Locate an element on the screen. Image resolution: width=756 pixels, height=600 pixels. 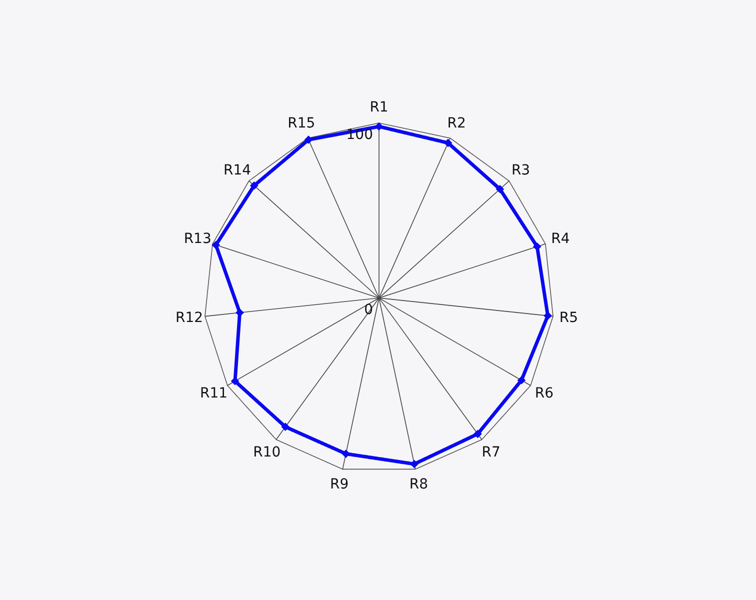
spoke-label: R7 is located at coordinates (491, 452).